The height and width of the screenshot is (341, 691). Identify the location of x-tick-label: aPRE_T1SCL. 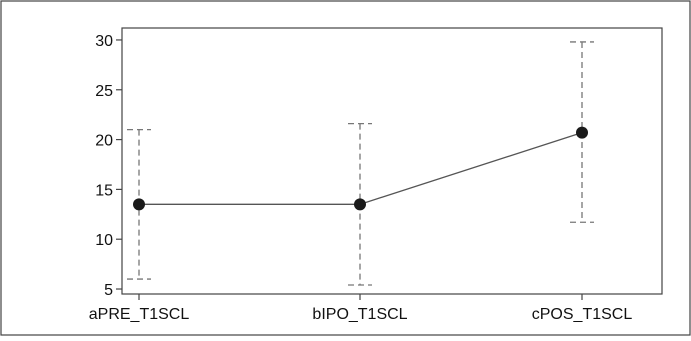
(139, 314).